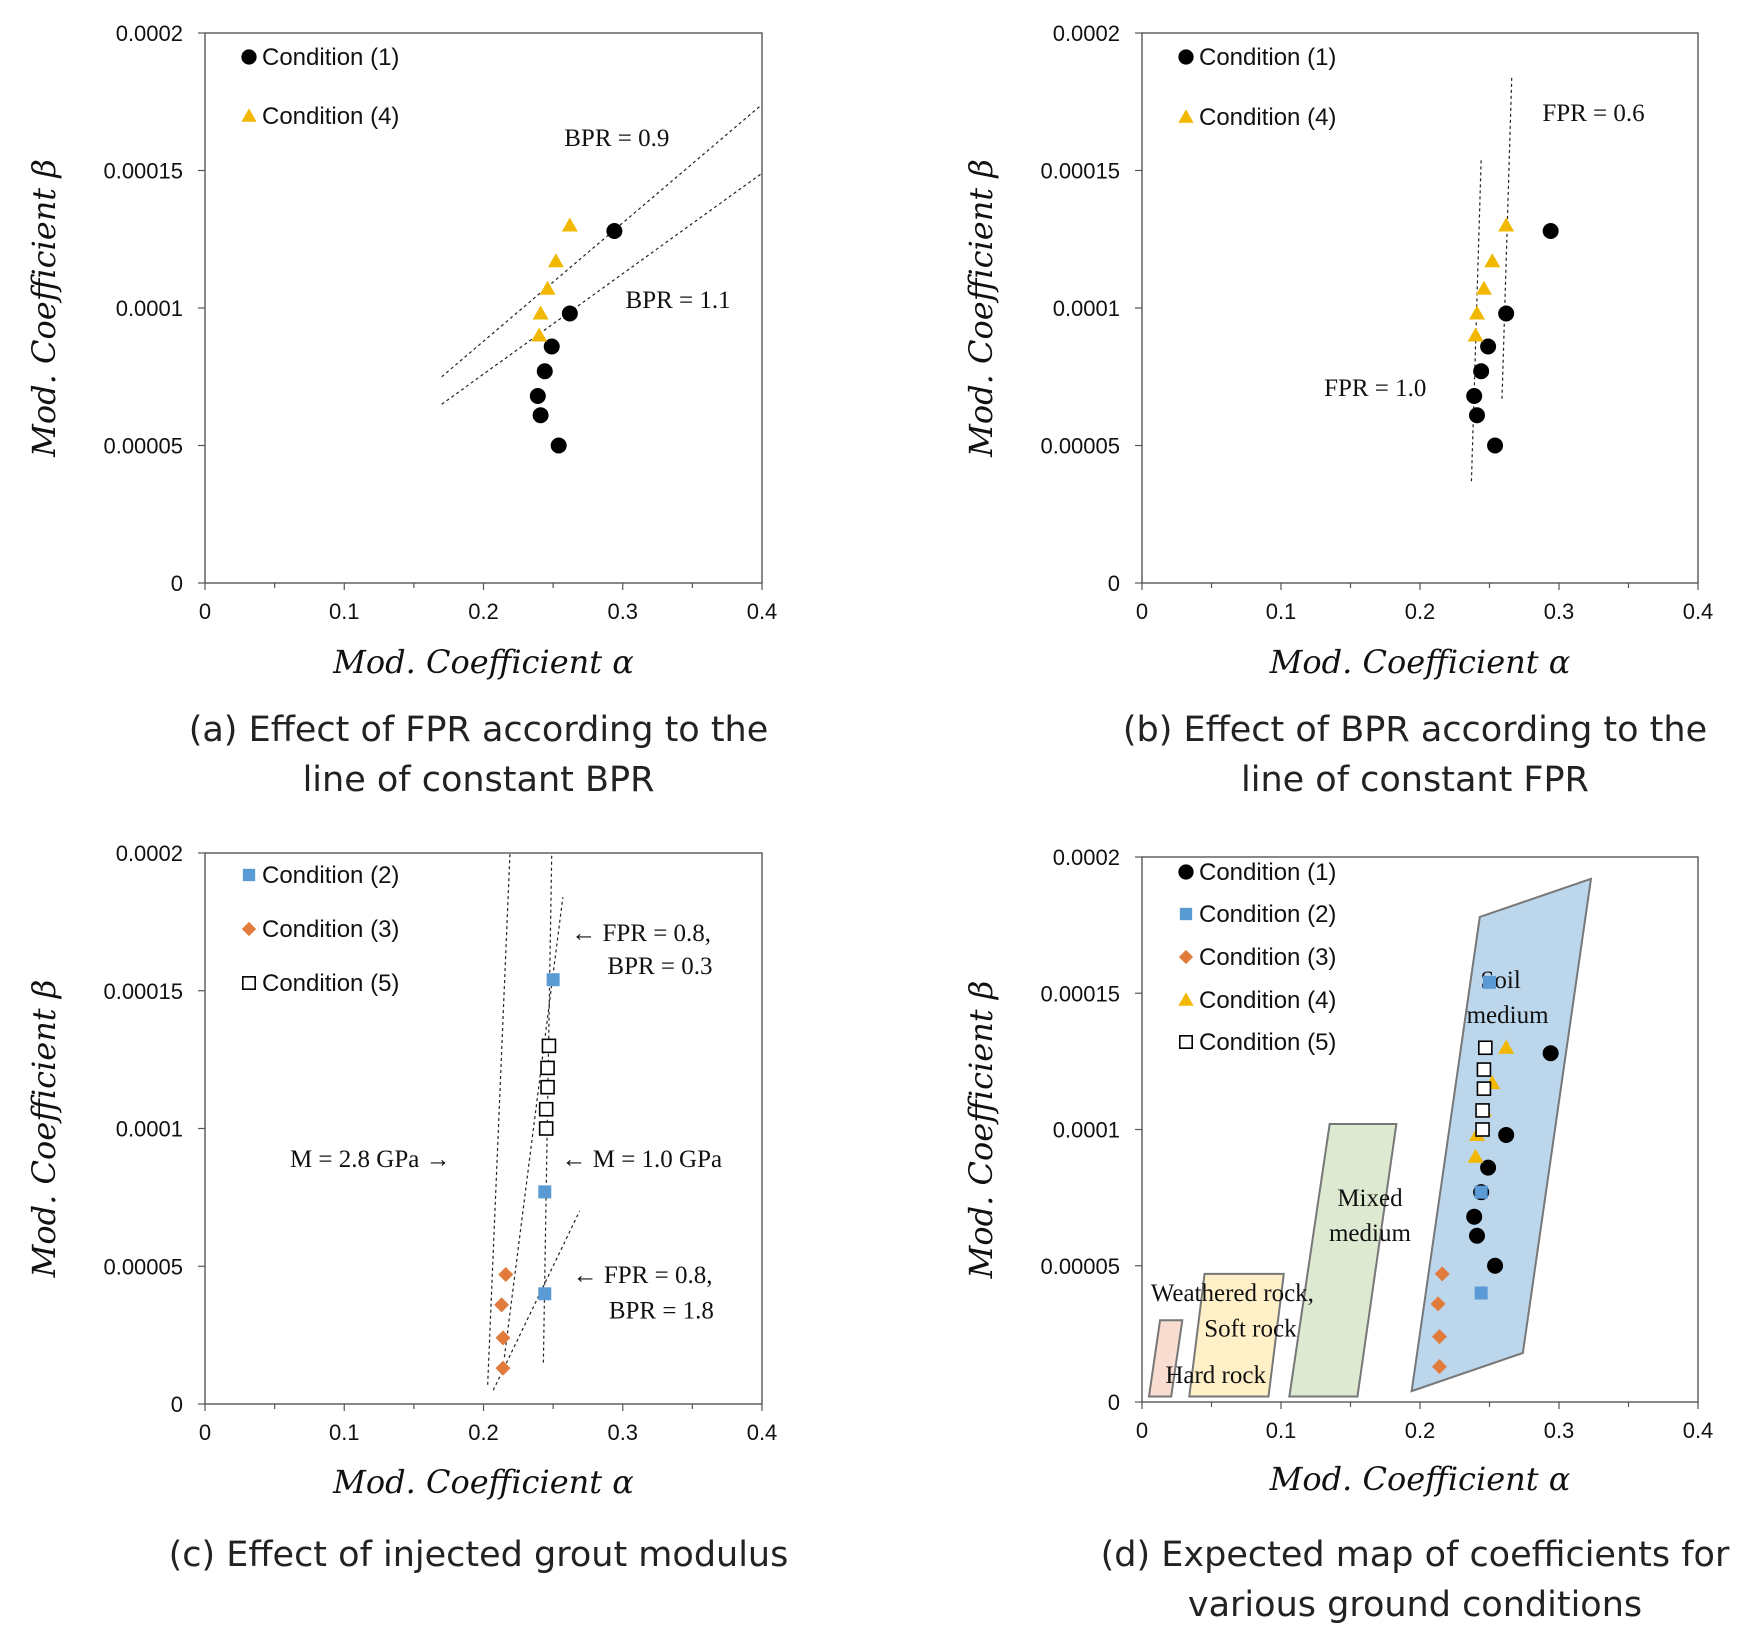  I want to click on caption: (d) Expected map of coefficients for, so click(1415, 1555).